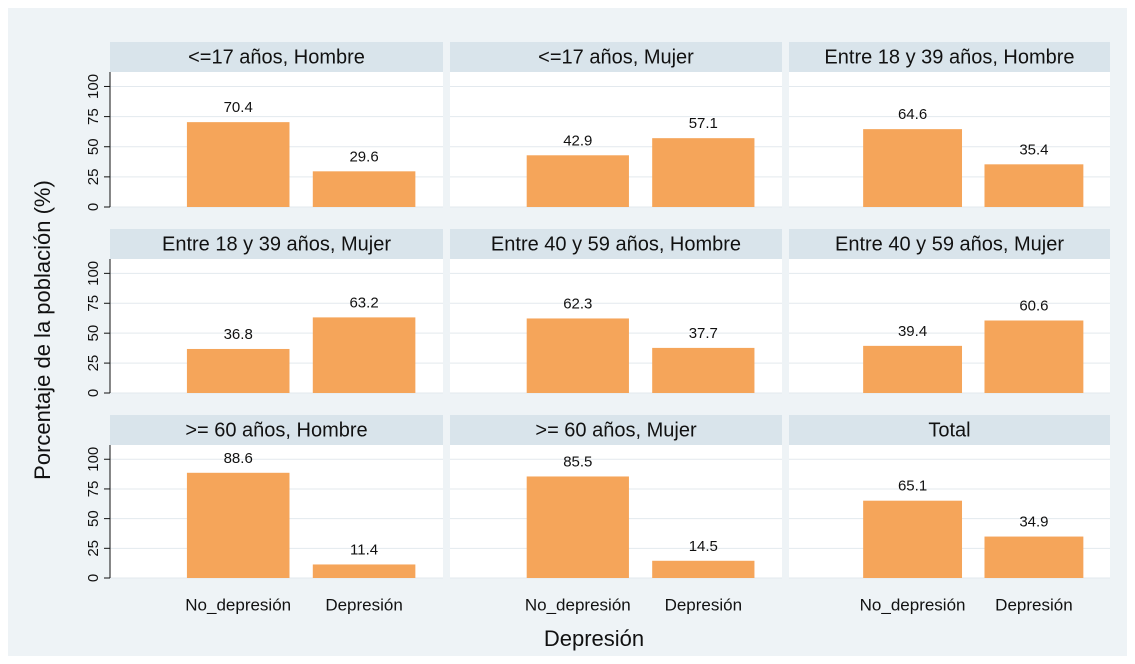 The image size is (1135, 664). I want to click on value-label: 88.6, so click(238, 458).